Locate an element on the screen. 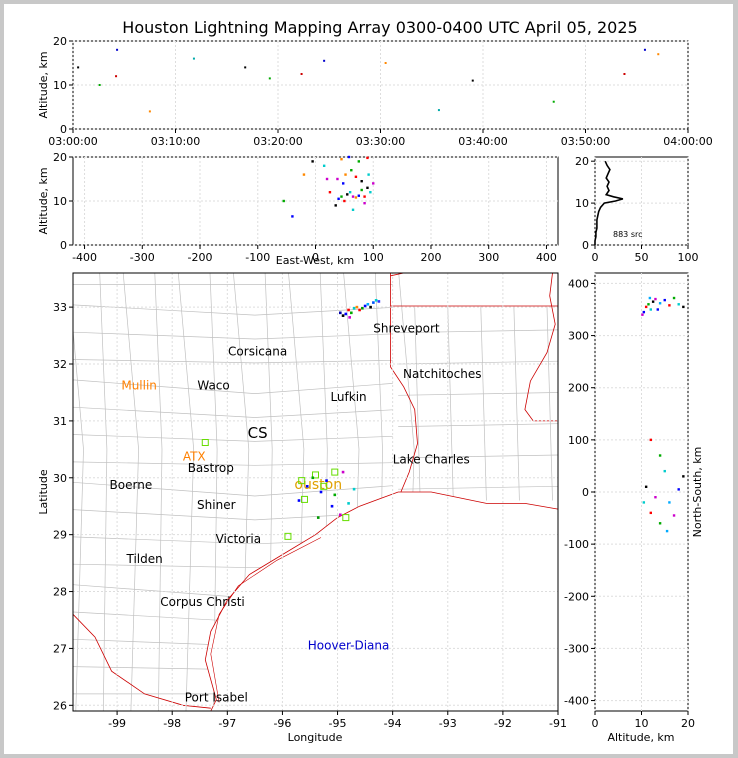  latitude-tick-label: 32 is located at coordinates (60, 364).